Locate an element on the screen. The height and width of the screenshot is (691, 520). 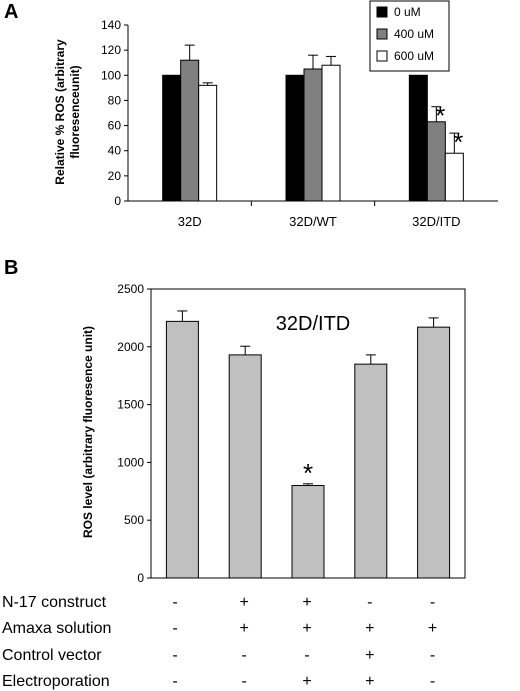
panel-b-y-tick-label: 2500 is located at coordinates (130, 289).